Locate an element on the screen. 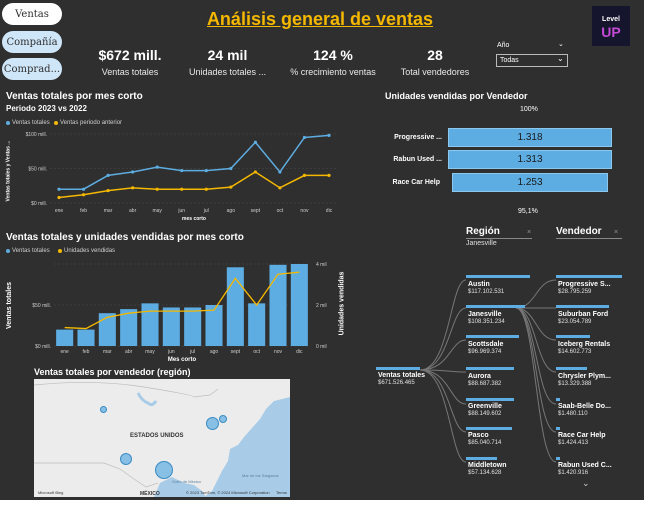 The height and width of the screenshot is (505, 649). region-node-value: $117.102.531 is located at coordinates (486, 292).